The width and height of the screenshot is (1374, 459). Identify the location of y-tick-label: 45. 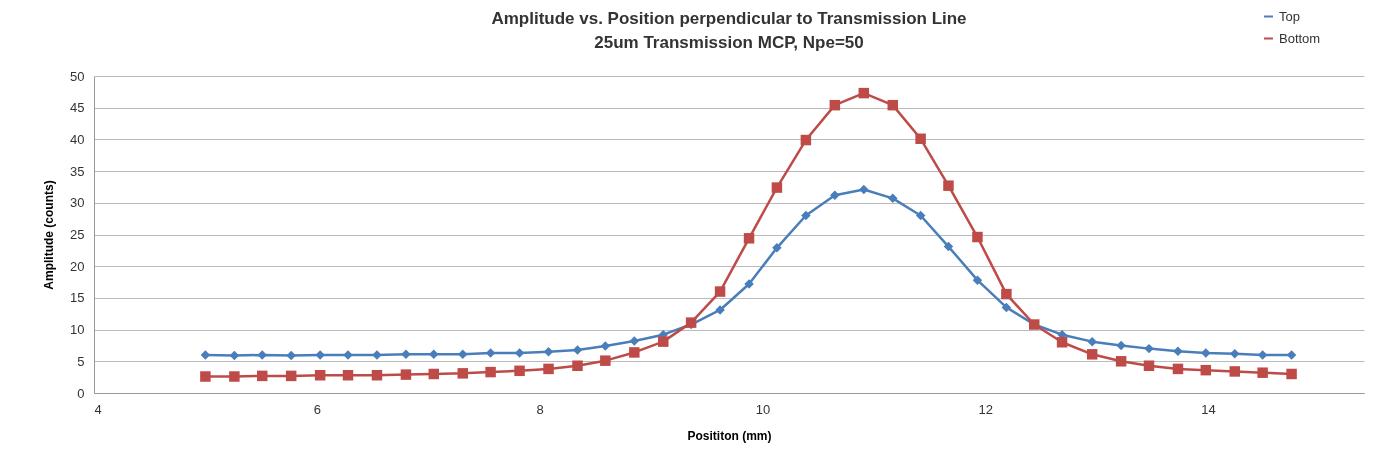
(77, 108).